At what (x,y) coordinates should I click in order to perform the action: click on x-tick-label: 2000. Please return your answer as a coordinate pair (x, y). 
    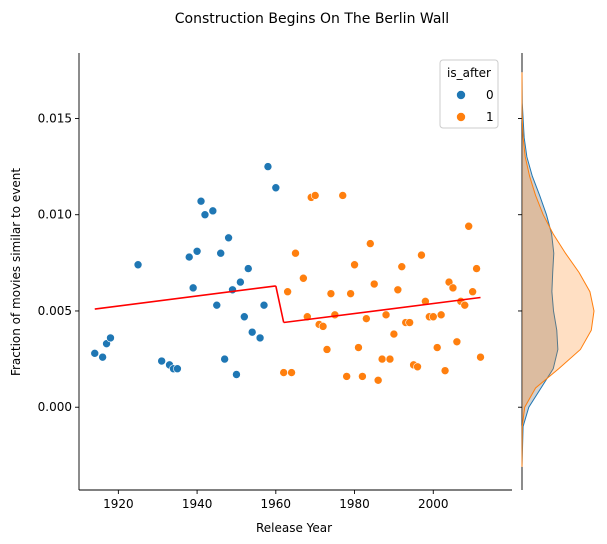
    Looking at the image, I should click on (433, 504).